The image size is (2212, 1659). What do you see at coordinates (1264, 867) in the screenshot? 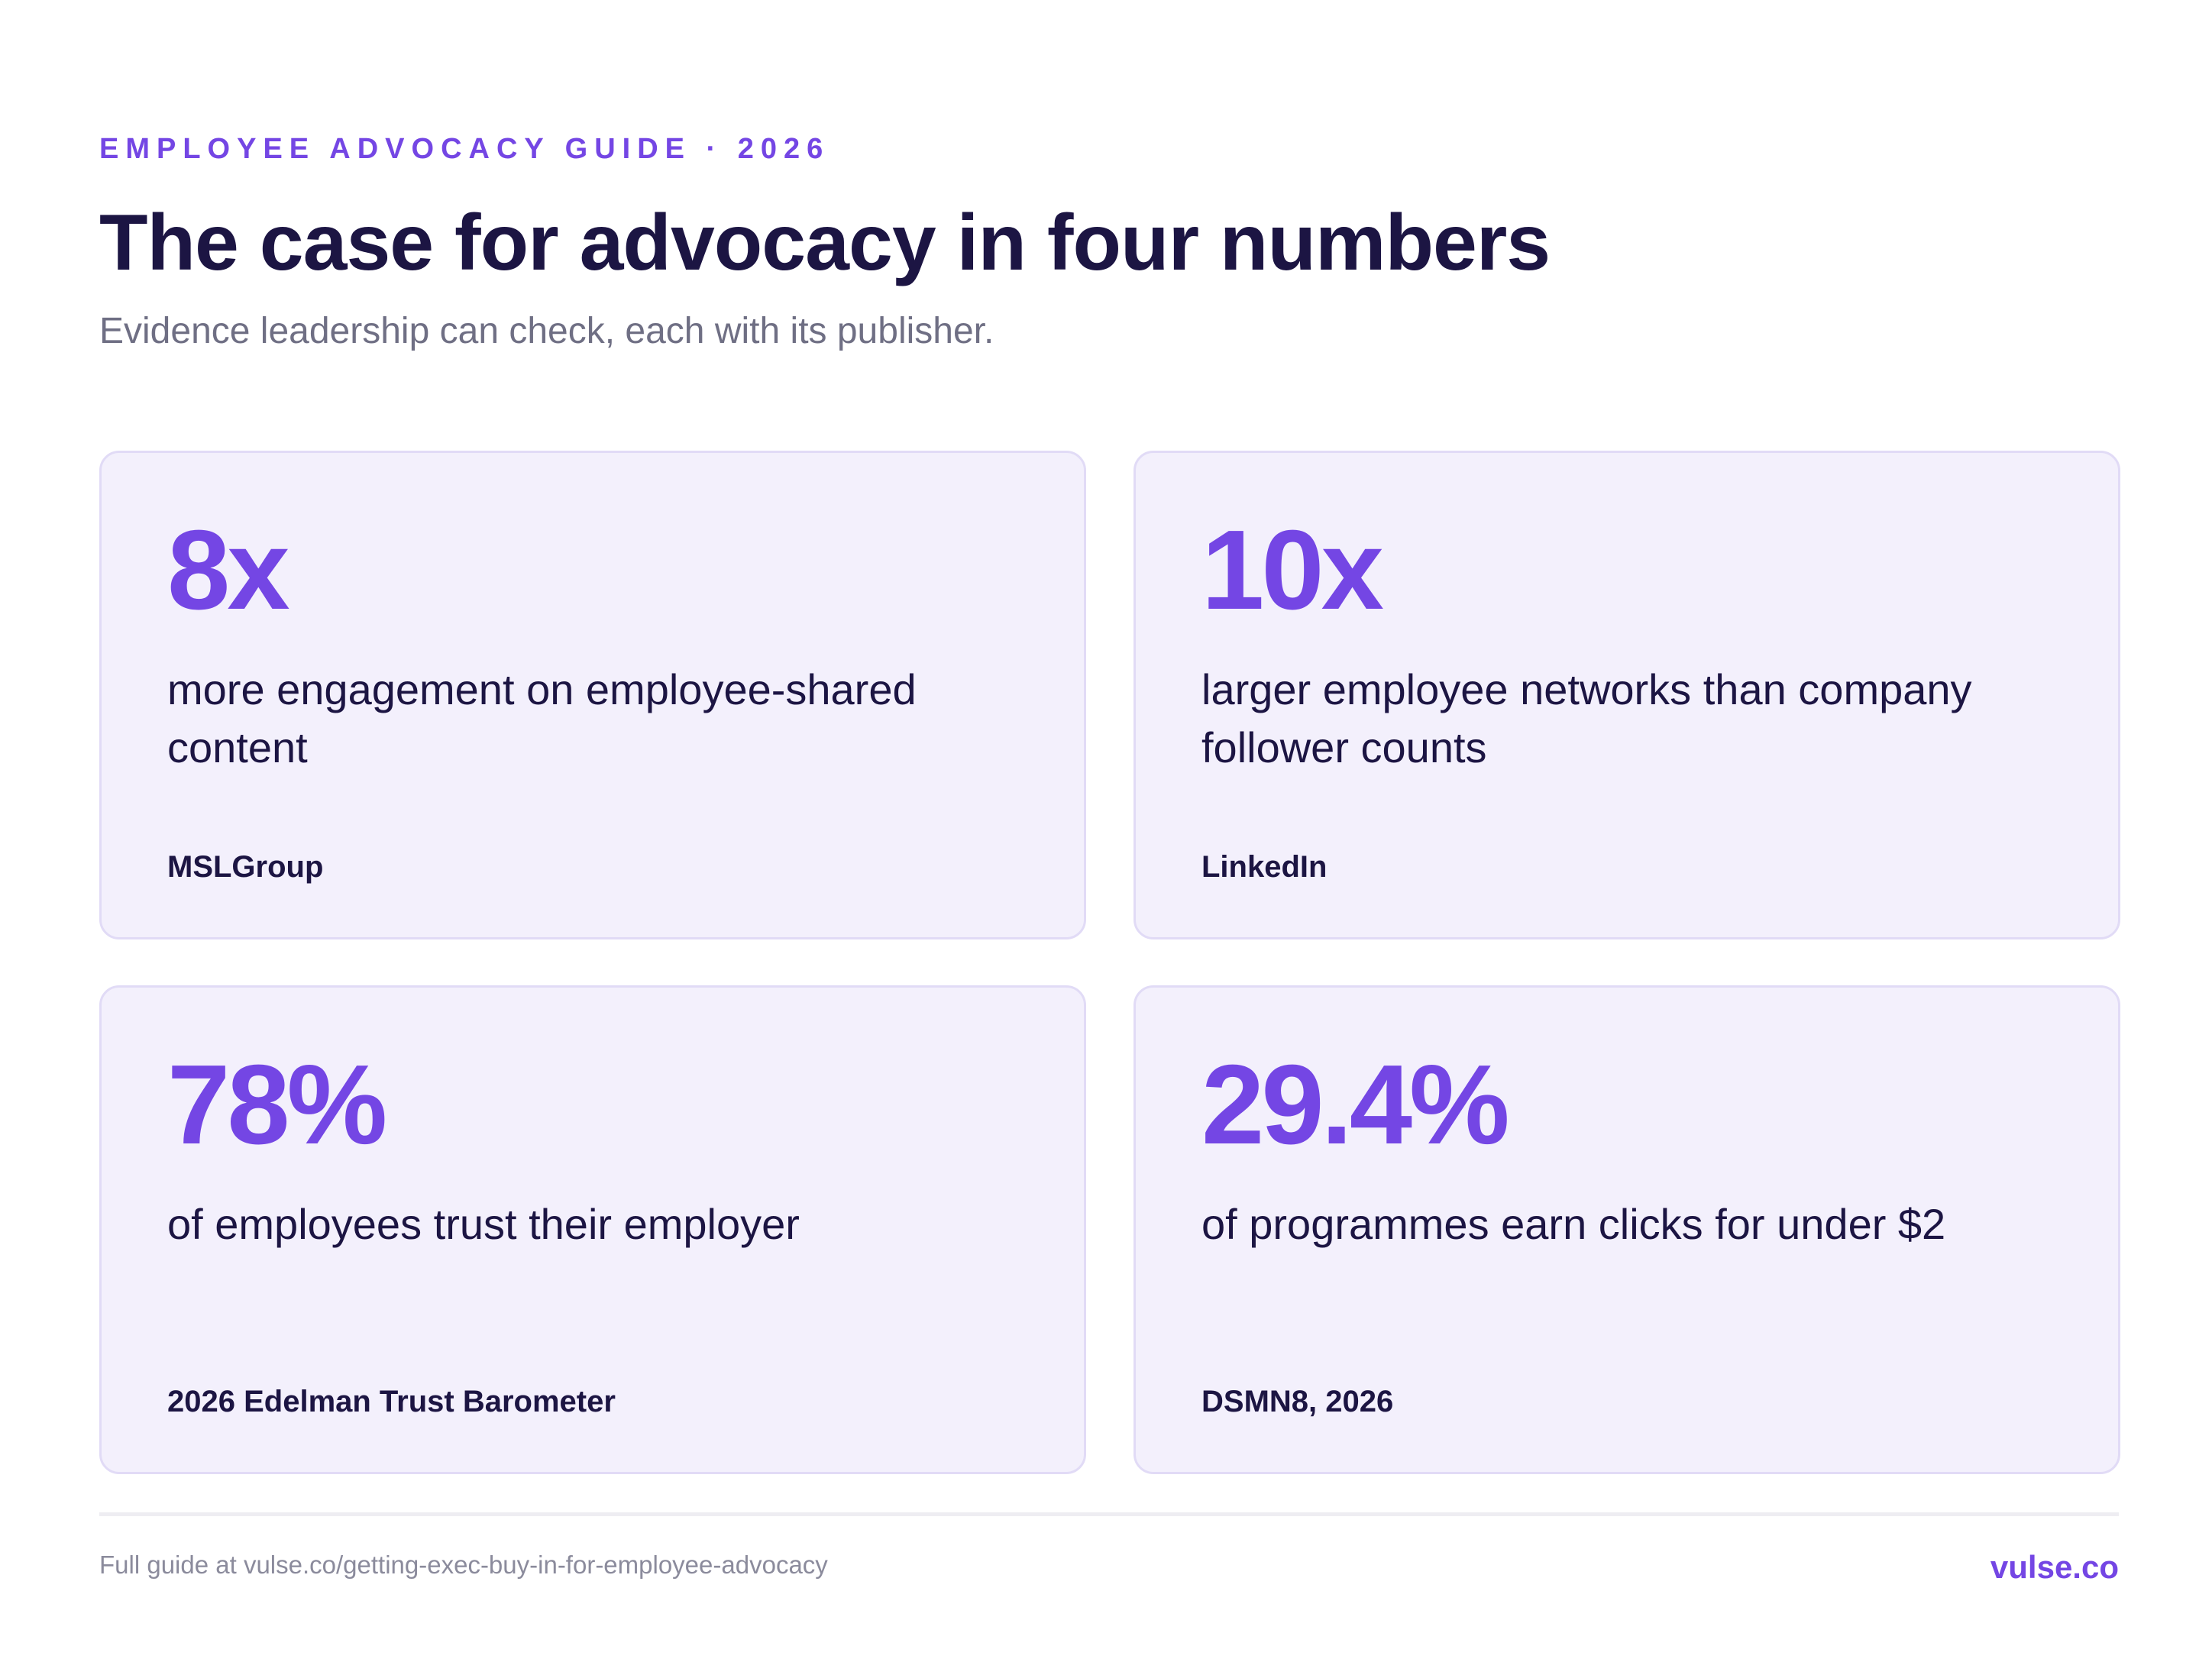
I see `stat-source: LinkedIn` at bounding box center [1264, 867].